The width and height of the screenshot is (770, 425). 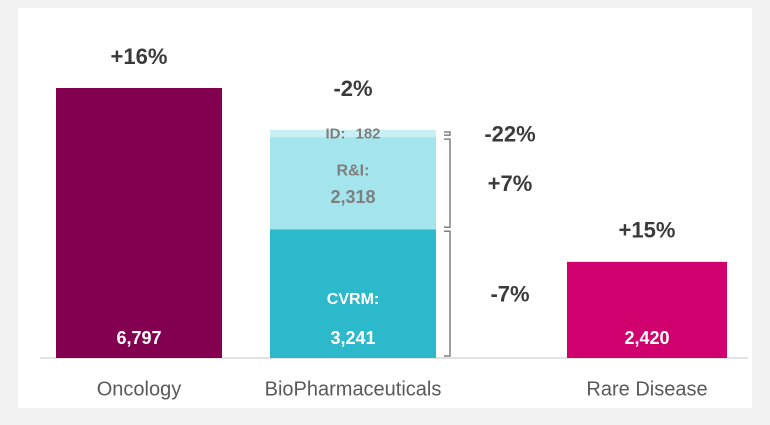 What do you see at coordinates (509, 293) in the screenshot?
I see `segment-growth: -7%` at bounding box center [509, 293].